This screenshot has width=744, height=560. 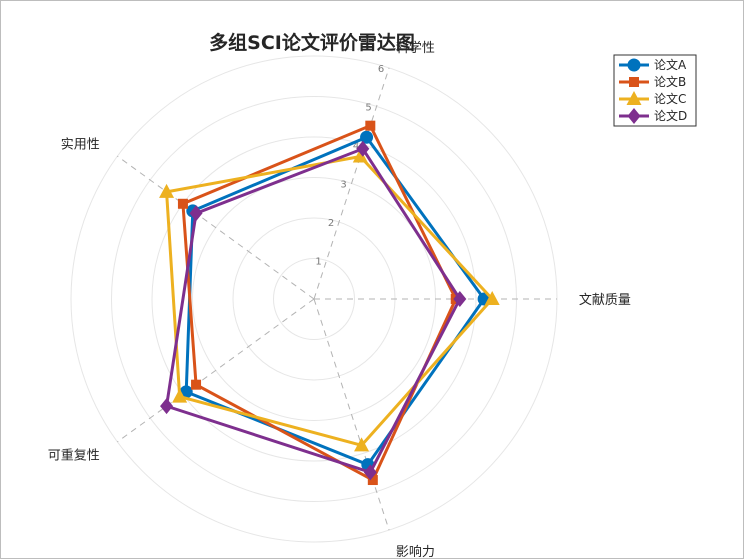 What do you see at coordinates (670, 64) in the screenshot?
I see `legend-label-1: 论文A` at bounding box center [670, 64].